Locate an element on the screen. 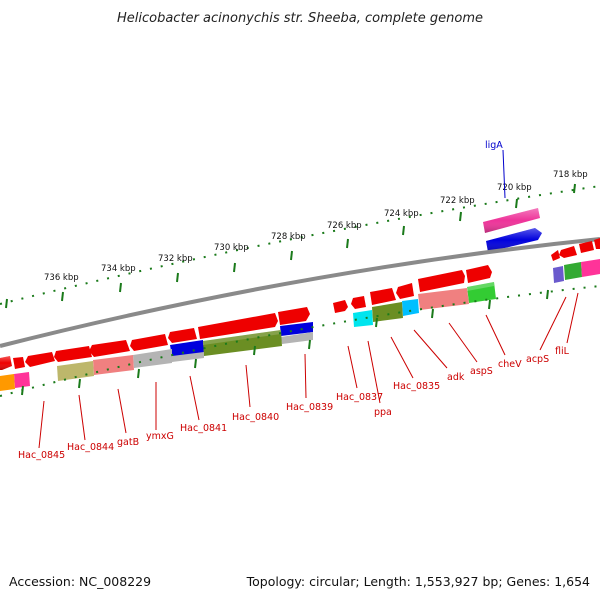 This screenshot has width=600, height=600. gene-label-Hac_0839: Hac_0839 is located at coordinates (309, 407).